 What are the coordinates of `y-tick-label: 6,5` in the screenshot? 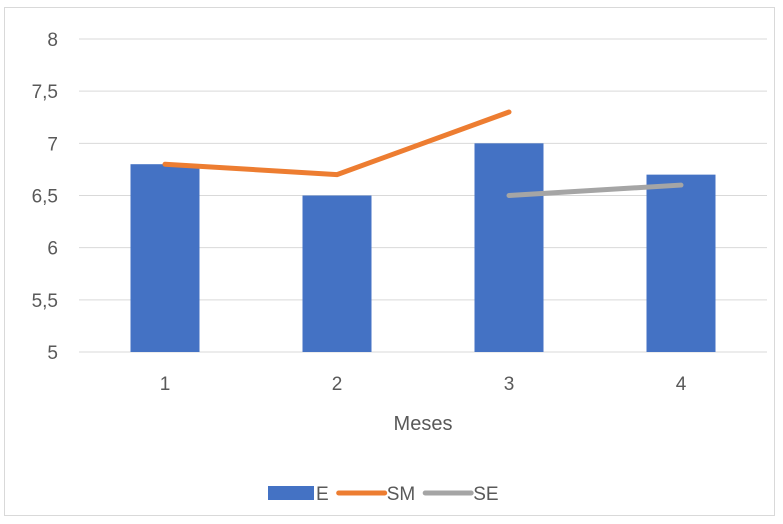 It's located at (45, 197).